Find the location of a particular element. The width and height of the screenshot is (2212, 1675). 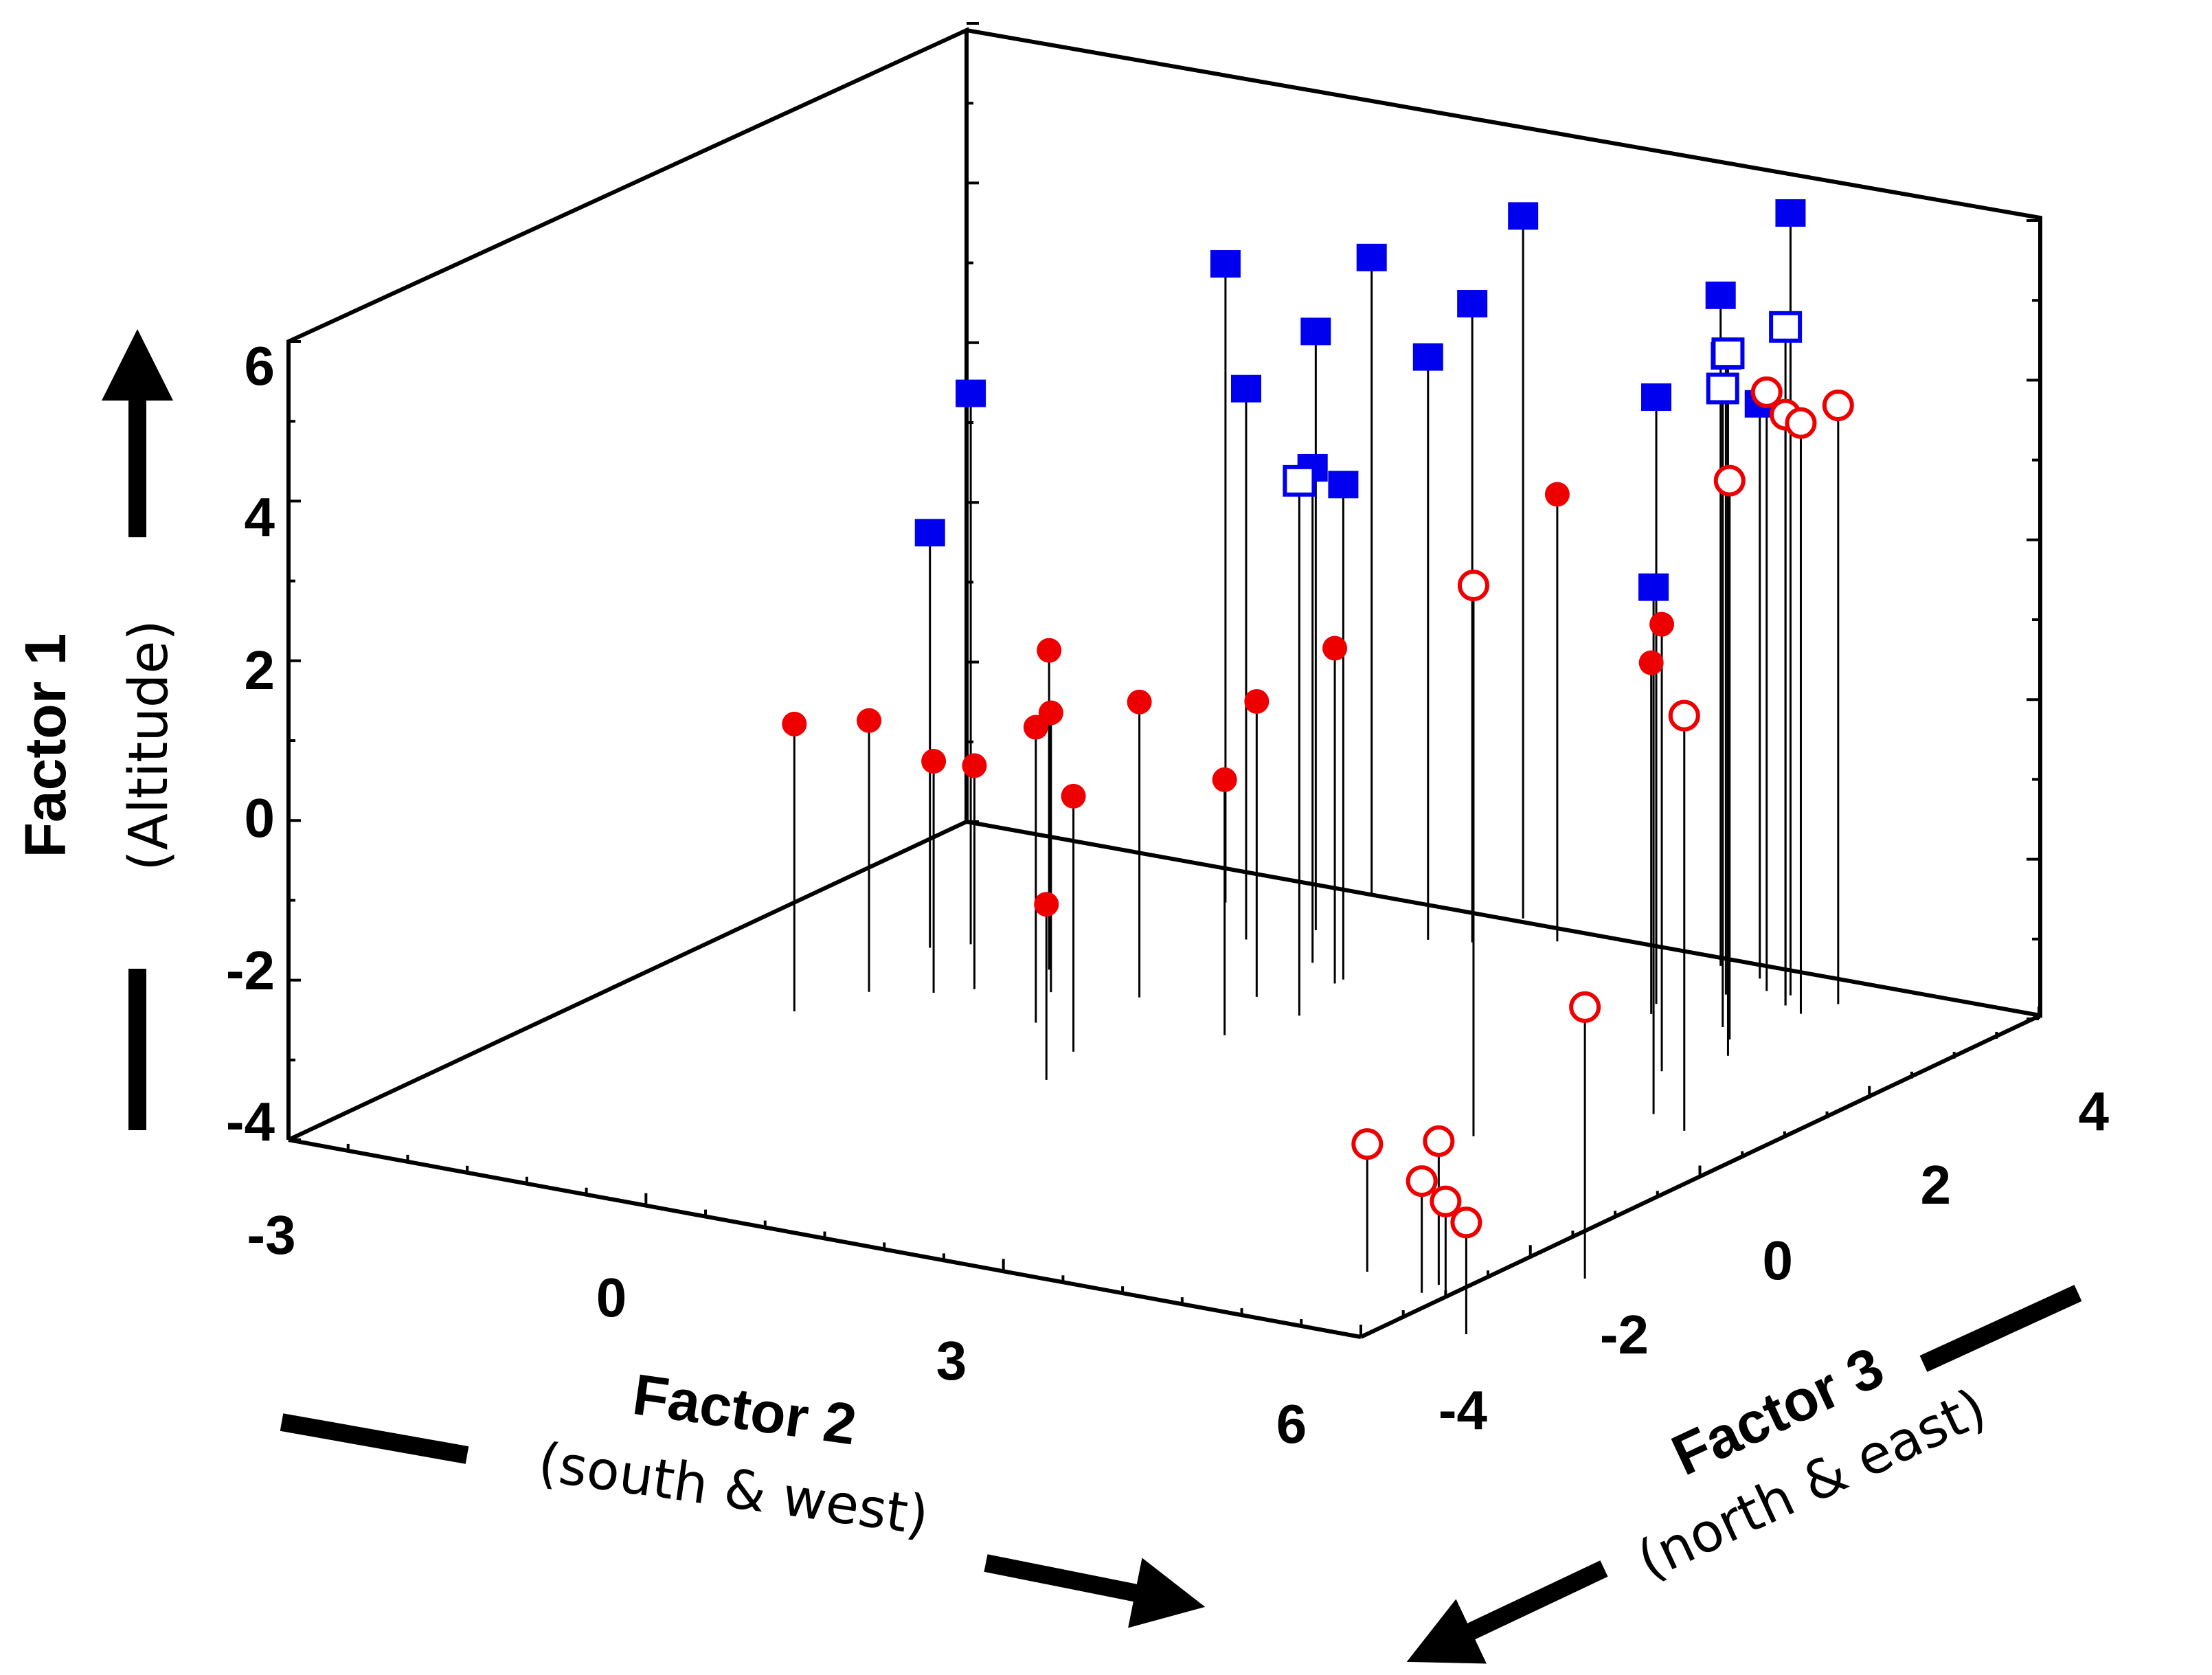

z-tick-label: 2 is located at coordinates (260, 670).